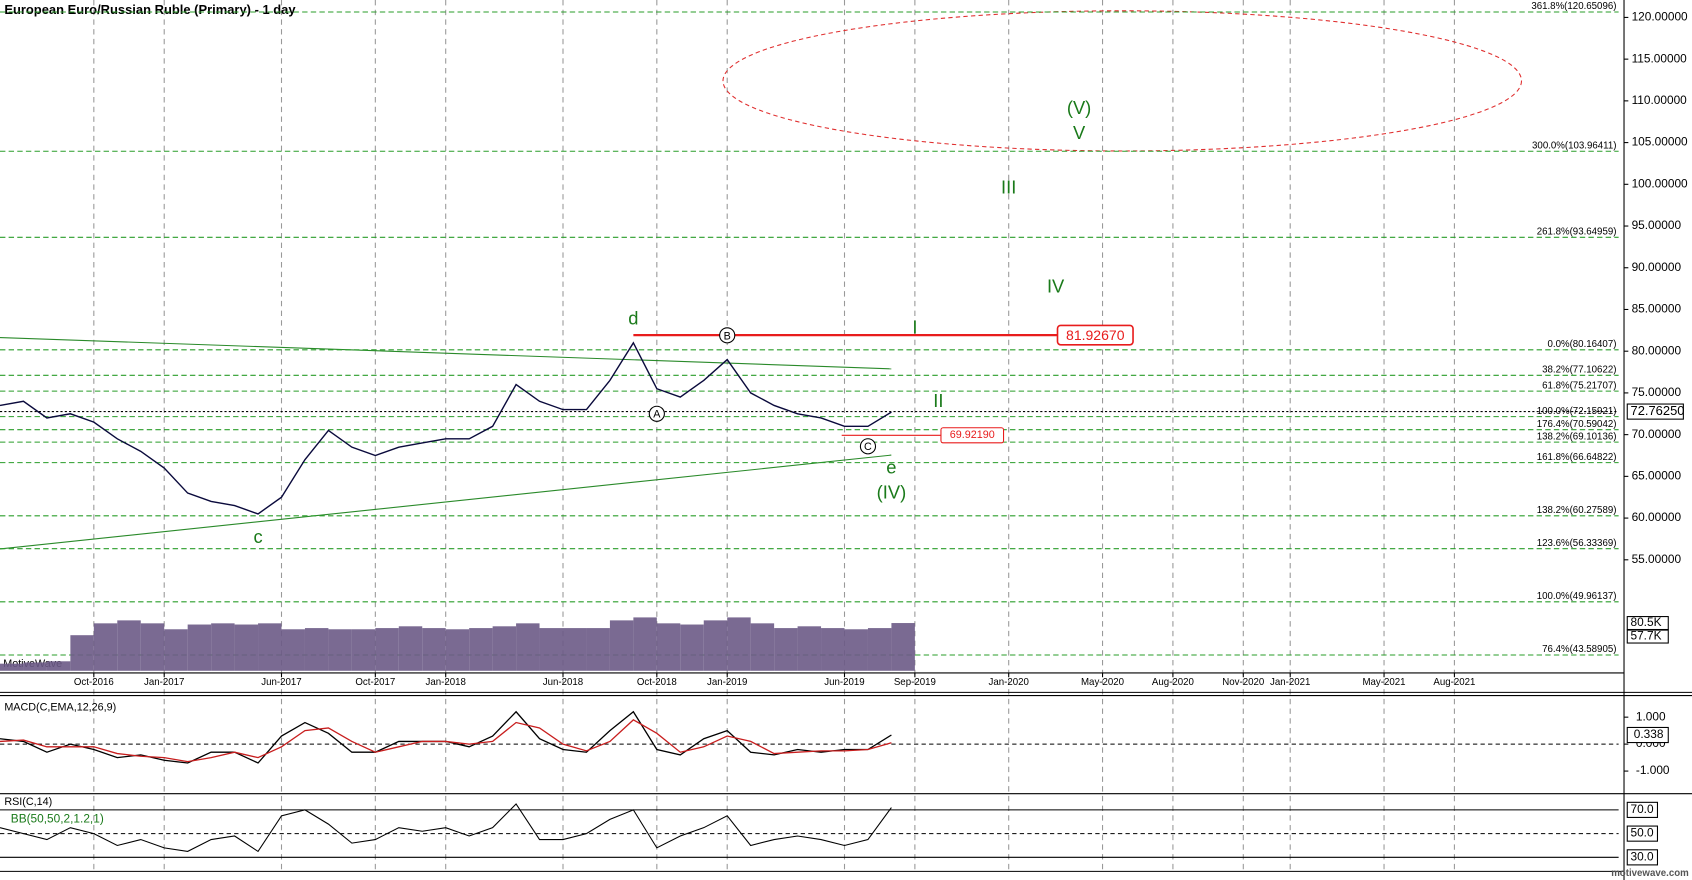  Describe the element at coordinates (1573, 6) in the screenshot. I see `fib-label: 361.8%(120.65096)` at that location.